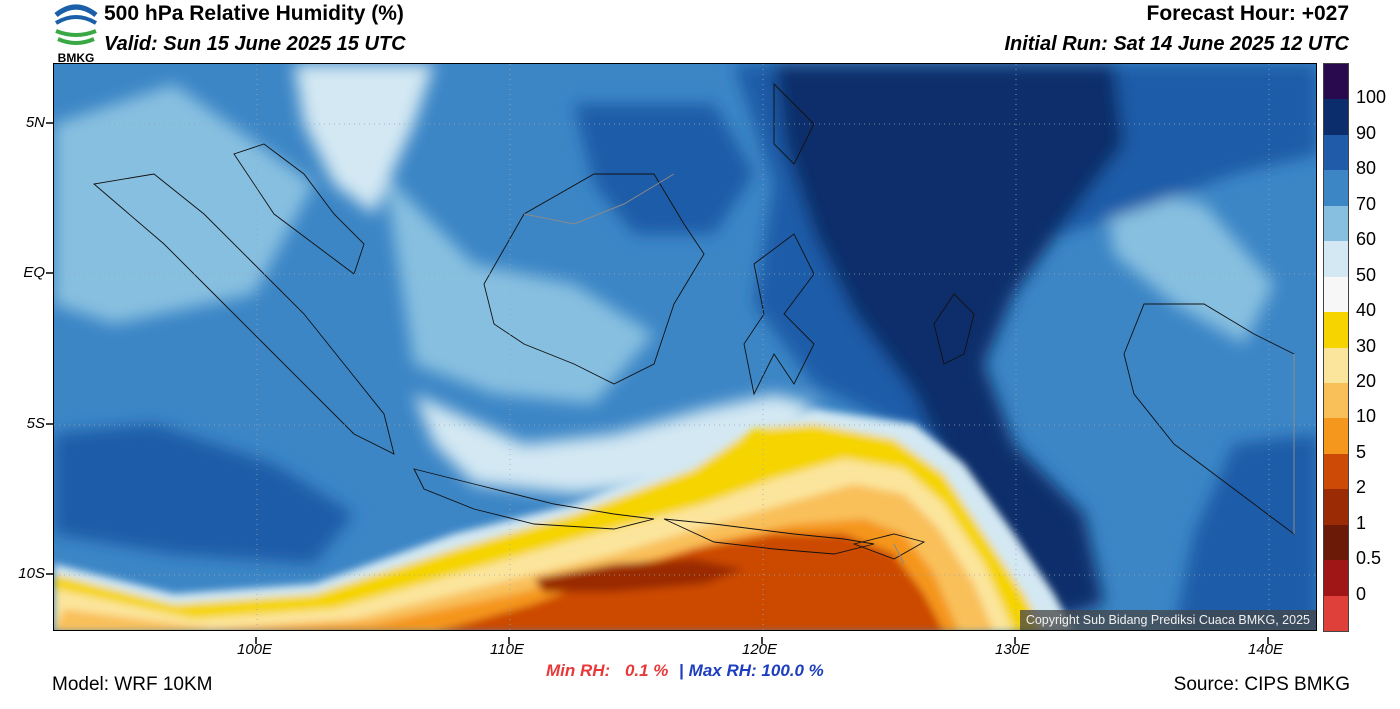 This screenshot has width=1400, height=709. Describe the element at coordinates (685, 671) in the screenshot. I see `min-max-readout: Min RH: 0.1 % | Max RH: 100.0 %` at that location.